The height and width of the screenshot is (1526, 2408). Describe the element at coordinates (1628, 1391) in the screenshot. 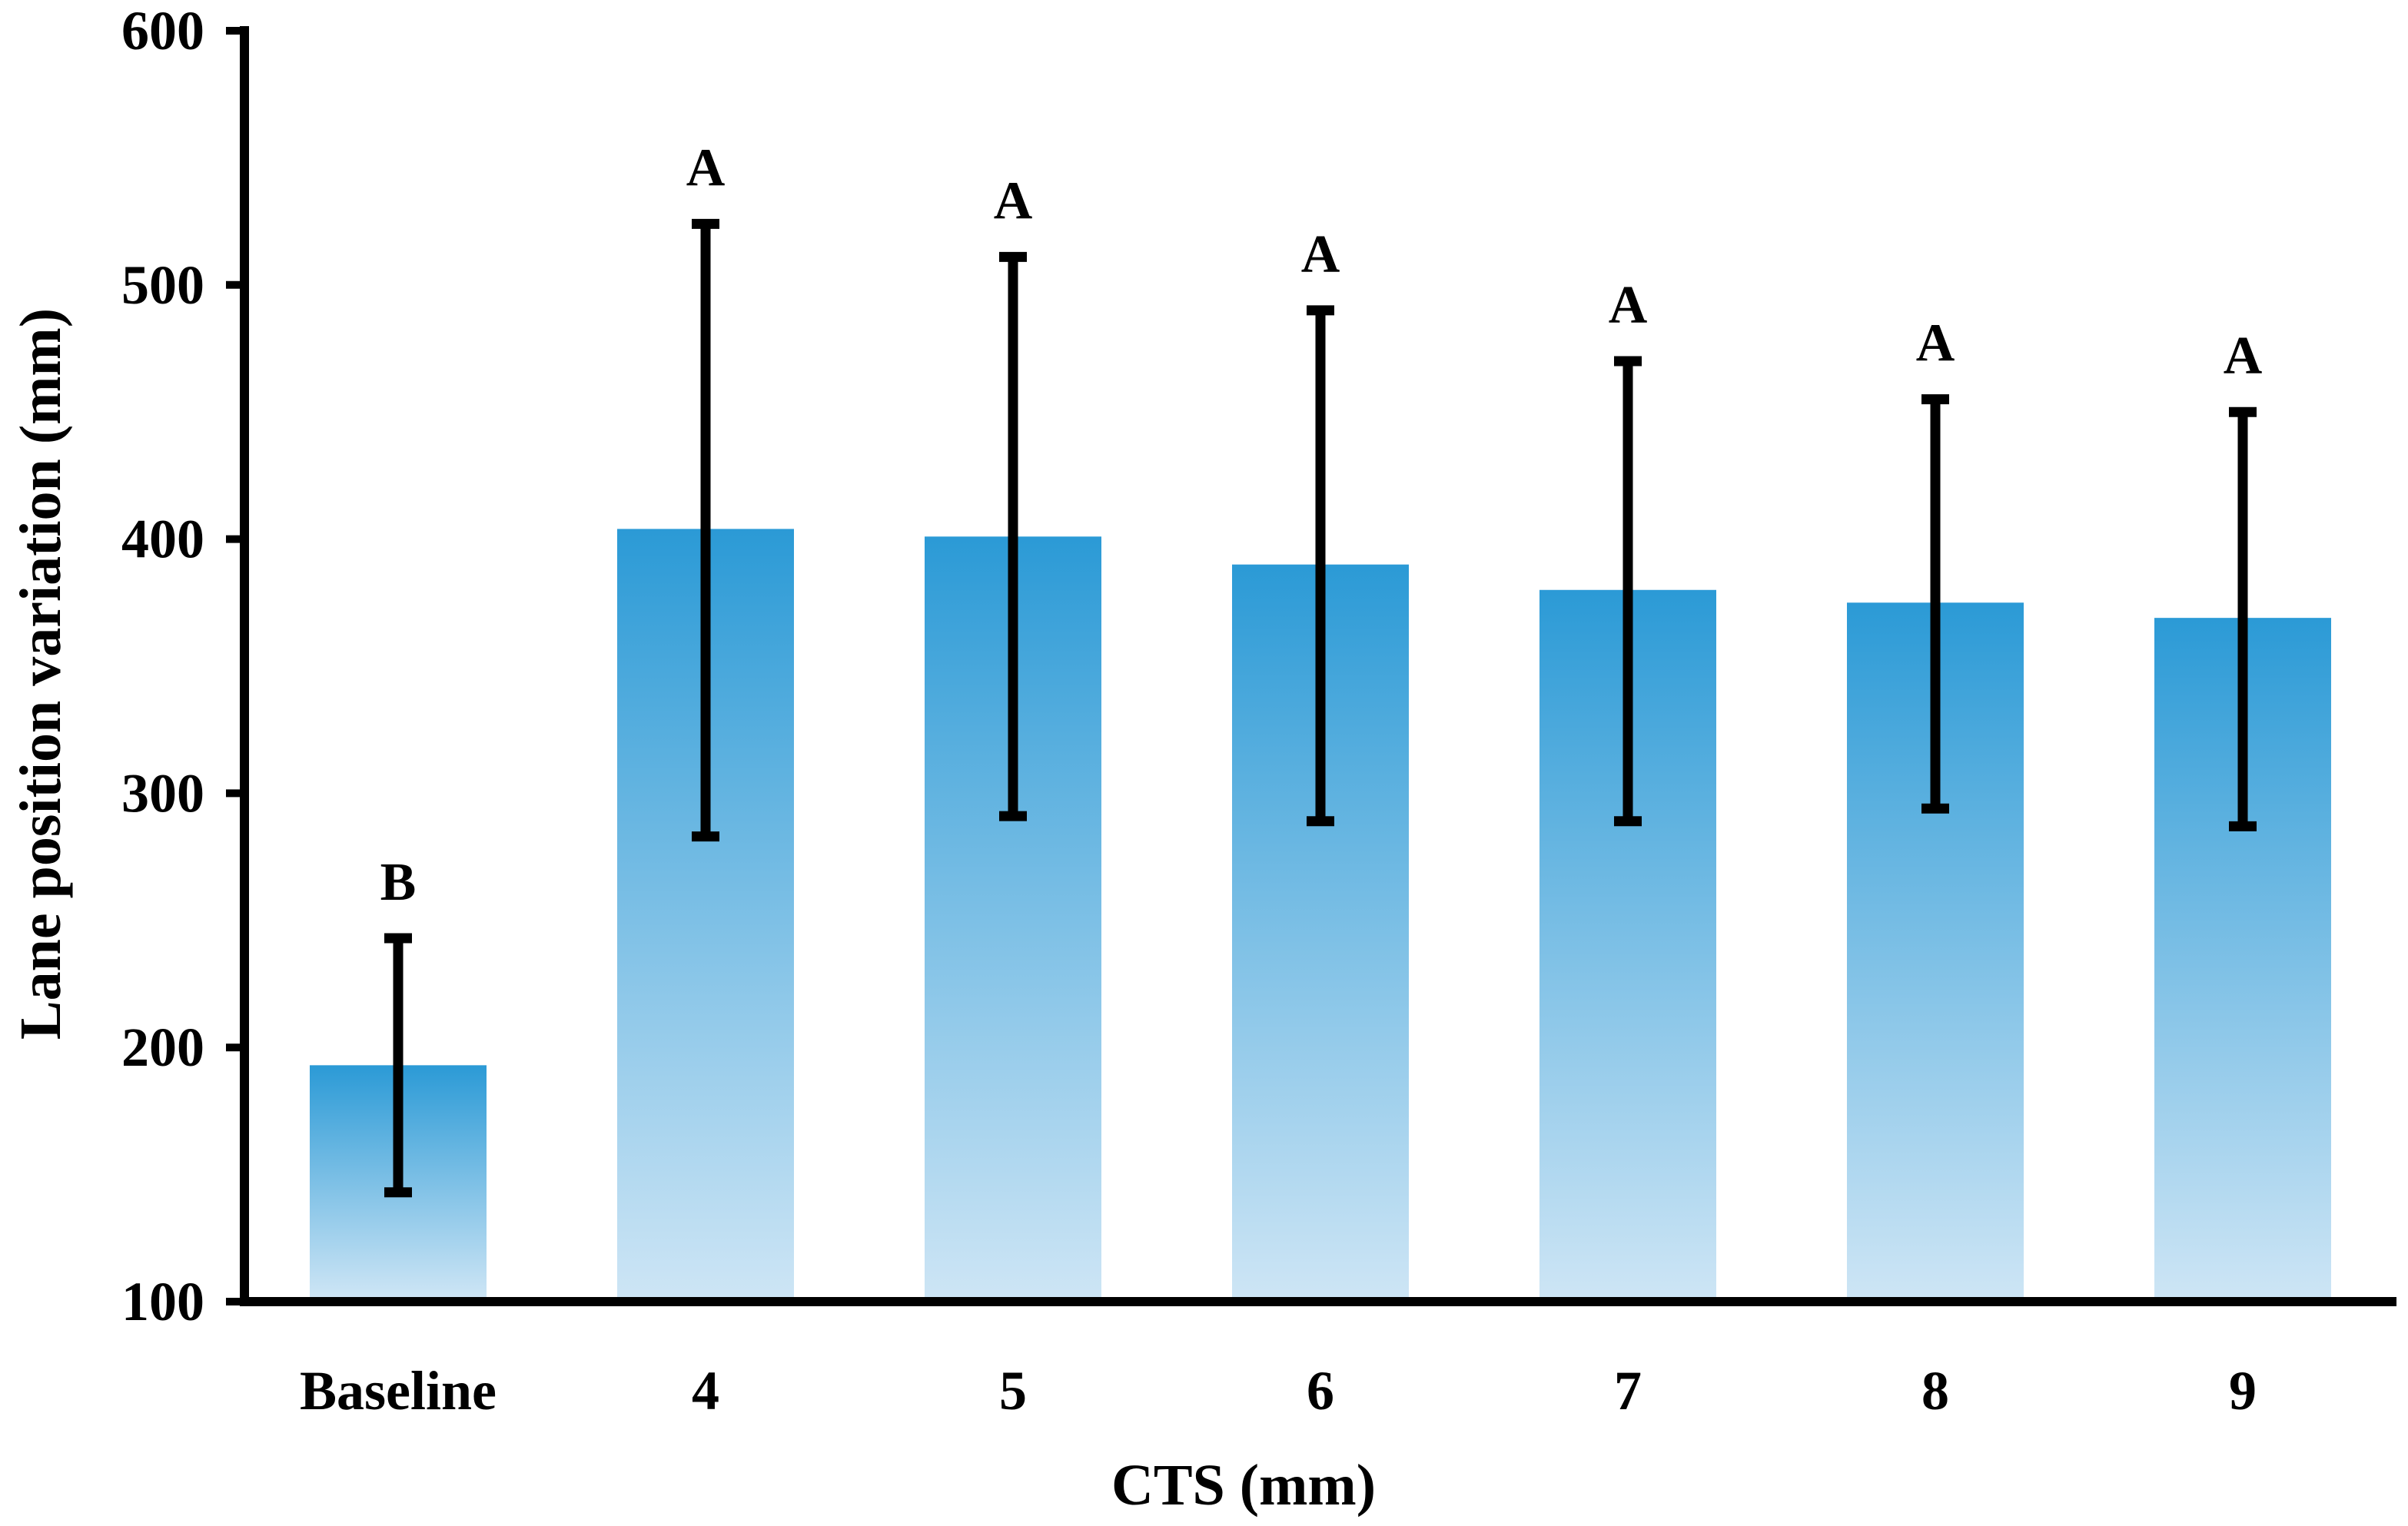

I see `x-tick-label: 7` at that location.